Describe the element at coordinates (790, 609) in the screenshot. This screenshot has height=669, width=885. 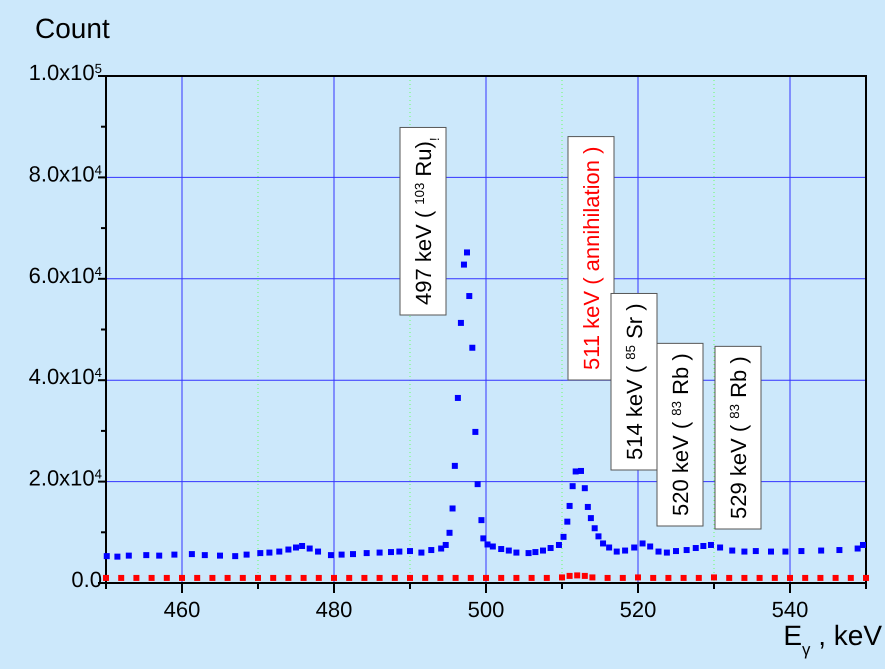
I see `x-tick-label: 540` at that location.